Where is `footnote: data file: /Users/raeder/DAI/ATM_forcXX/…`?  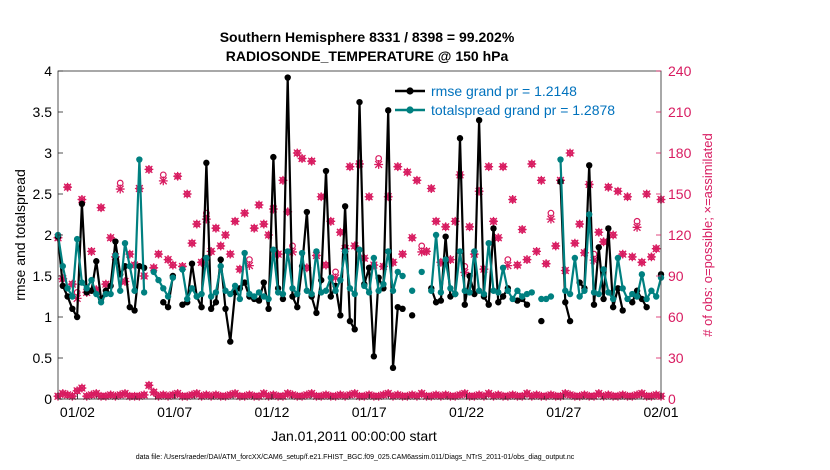 footnote: data file: /Users/raeder/DAI/ATM_forcXX/… is located at coordinates (355, 457).